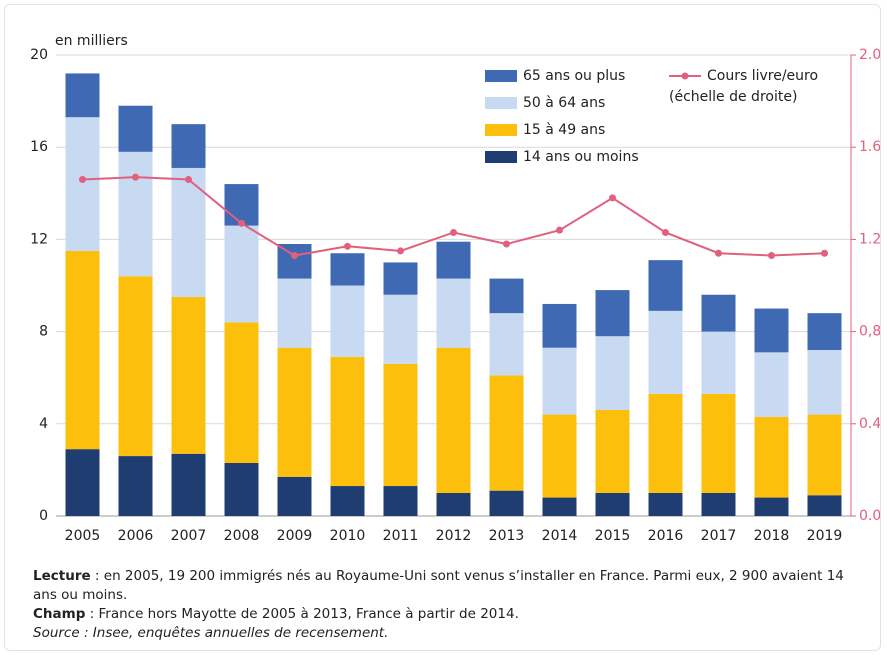 The height and width of the screenshot is (657, 887). Describe the element at coordinates (59, 614) in the screenshot. I see `note-label: Champ` at that location.